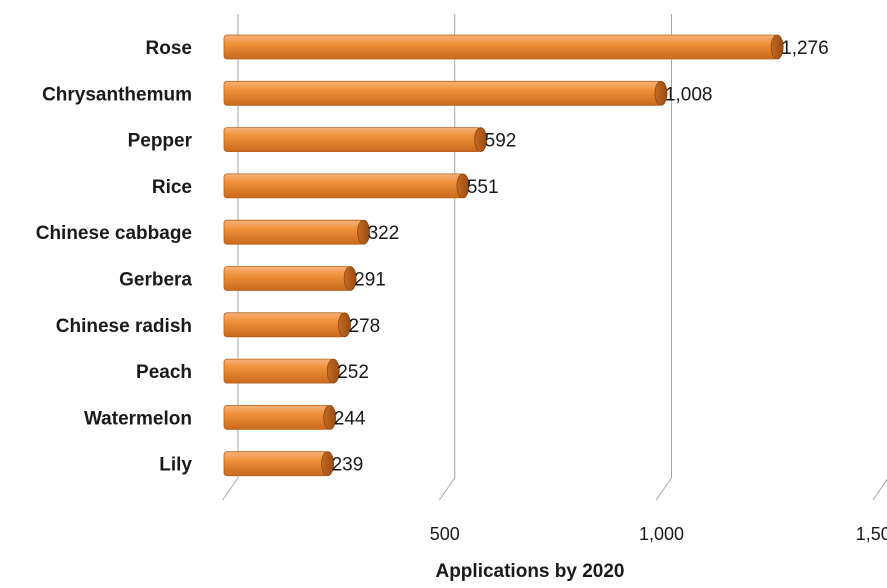 The width and height of the screenshot is (887, 588). What do you see at coordinates (353, 372) in the screenshot?
I see `data-label: 252` at bounding box center [353, 372].